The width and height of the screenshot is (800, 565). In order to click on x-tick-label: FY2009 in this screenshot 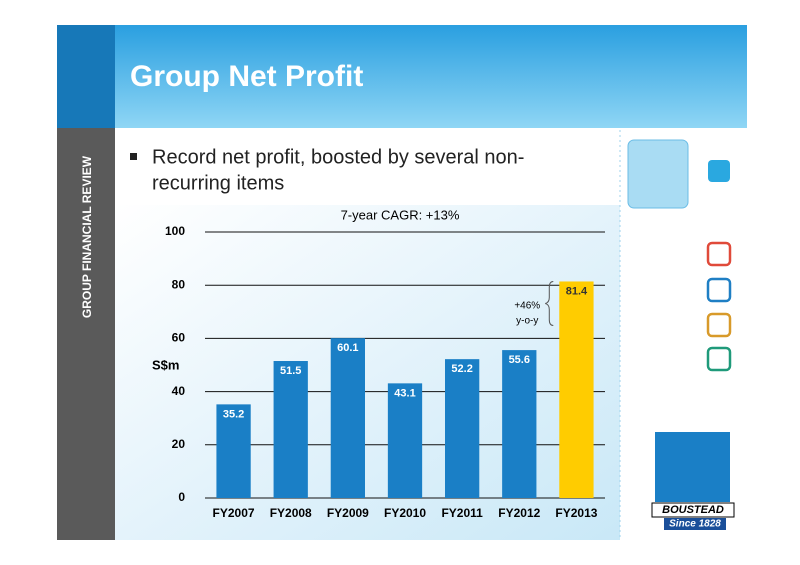, I will do `click(348, 513)`.